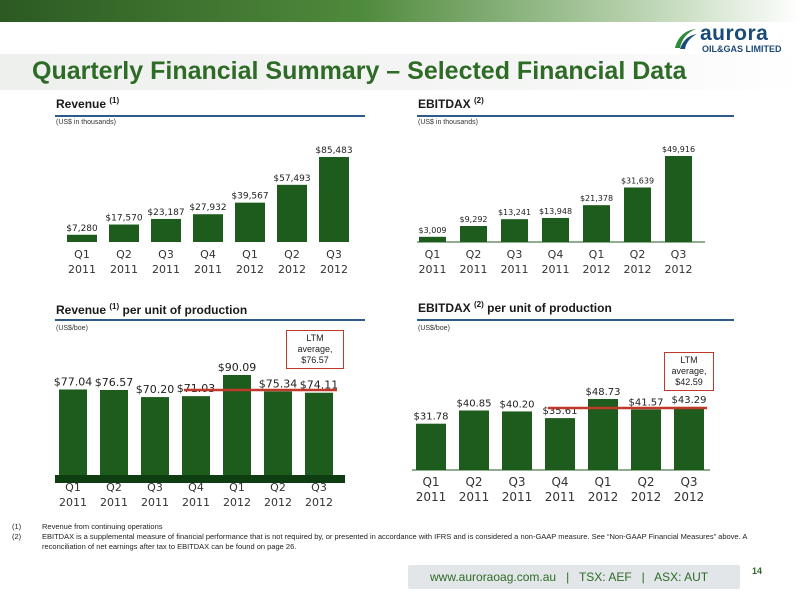 Image resolution: width=800 pixels, height=600 pixels. Describe the element at coordinates (686, 39) in the screenshot. I see `aurora-swoosh-logo-icon` at that location.